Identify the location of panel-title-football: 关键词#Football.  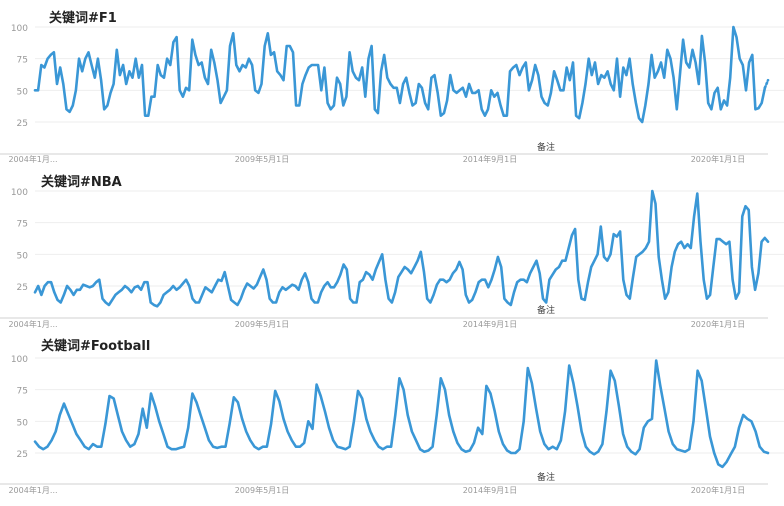
(96, 346).